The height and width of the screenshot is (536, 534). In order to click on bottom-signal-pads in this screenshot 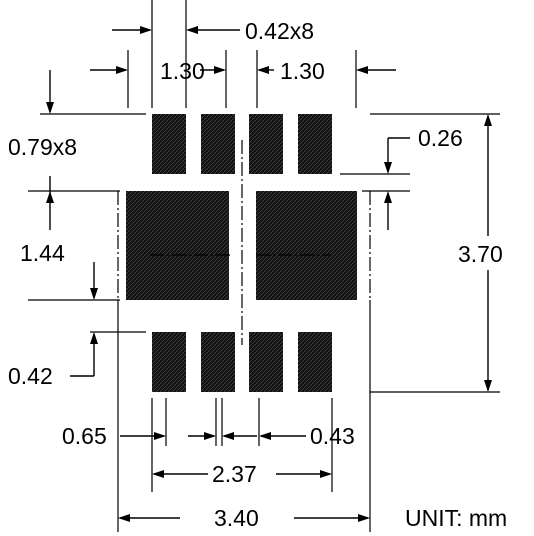, I will do `click(242, 362)`.